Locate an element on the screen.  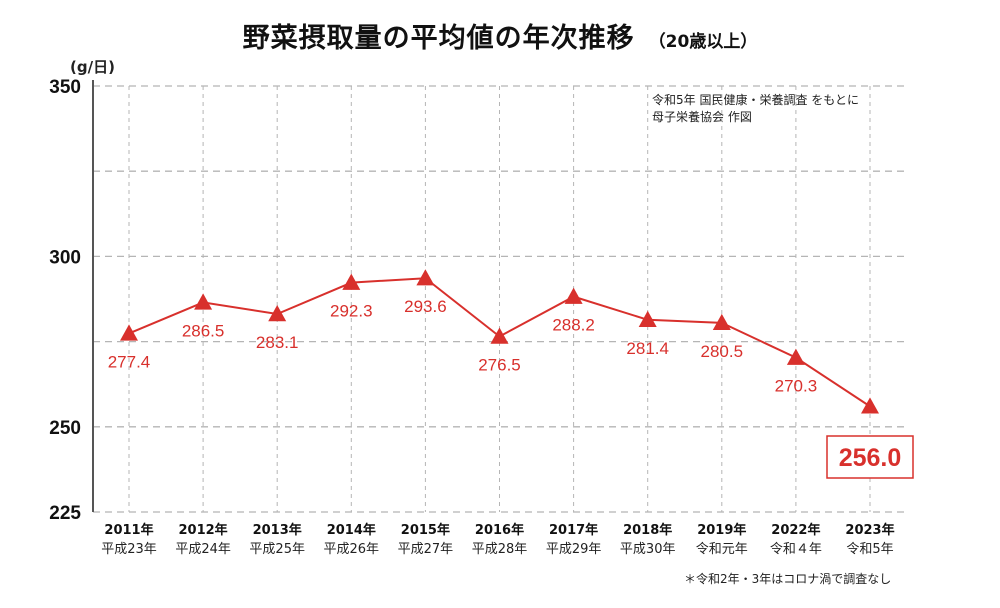
y-axis-unit-label: (g/日) is located at coordinates (92, 67).